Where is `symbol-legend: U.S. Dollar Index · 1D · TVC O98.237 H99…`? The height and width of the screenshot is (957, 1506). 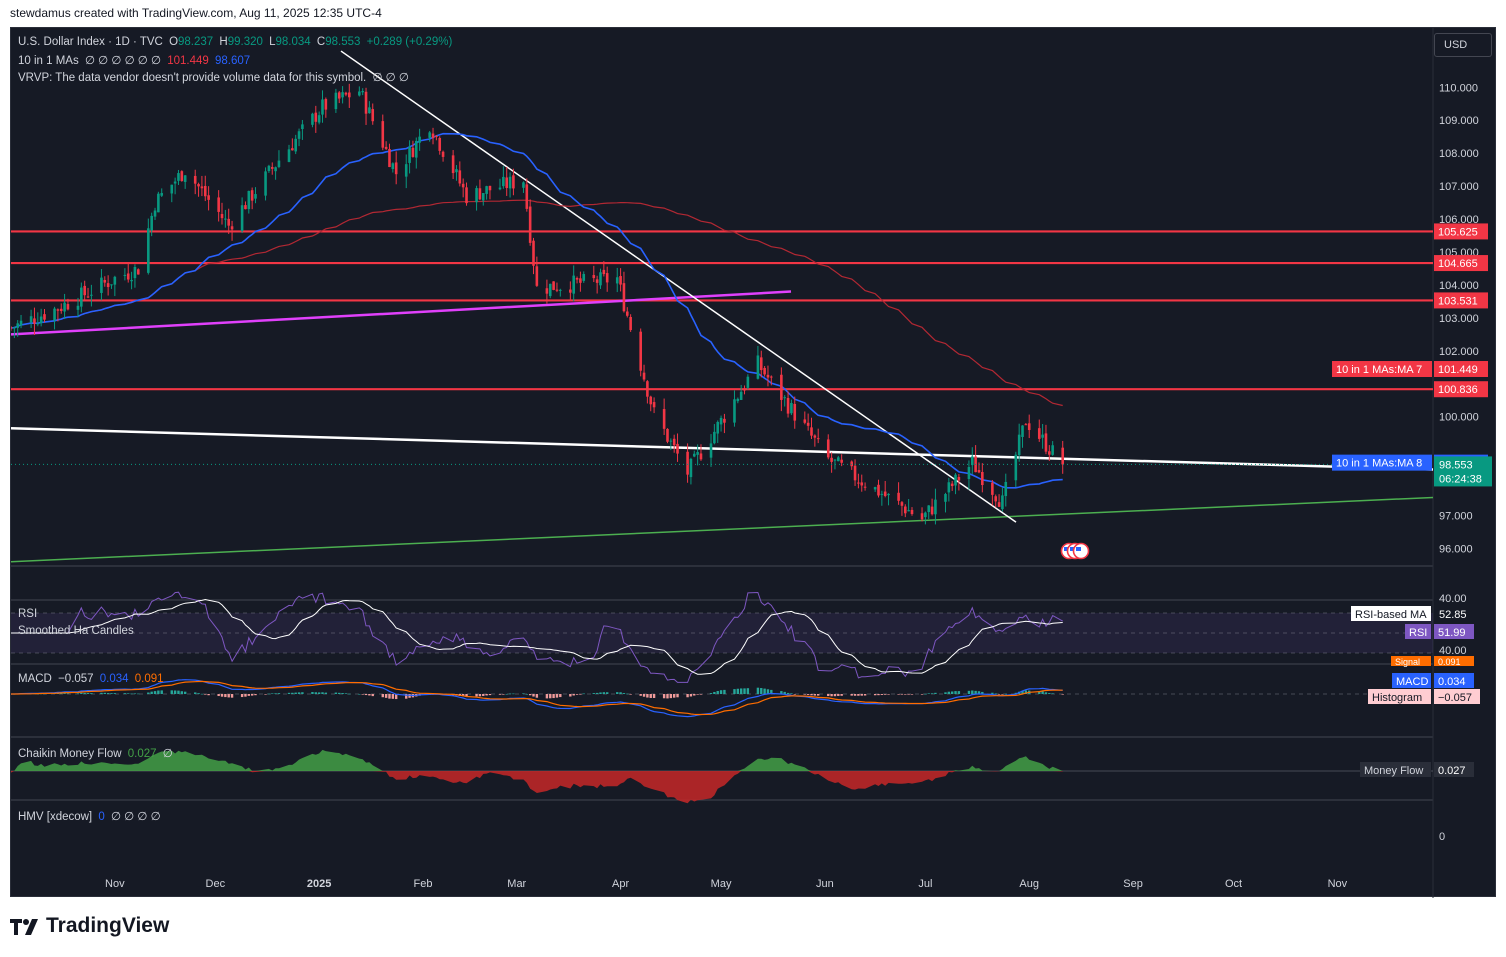
symbol-legend: U.S. Dollar Index · 1D · TVC O98.237 H99… is located at coordinates (236, 42).